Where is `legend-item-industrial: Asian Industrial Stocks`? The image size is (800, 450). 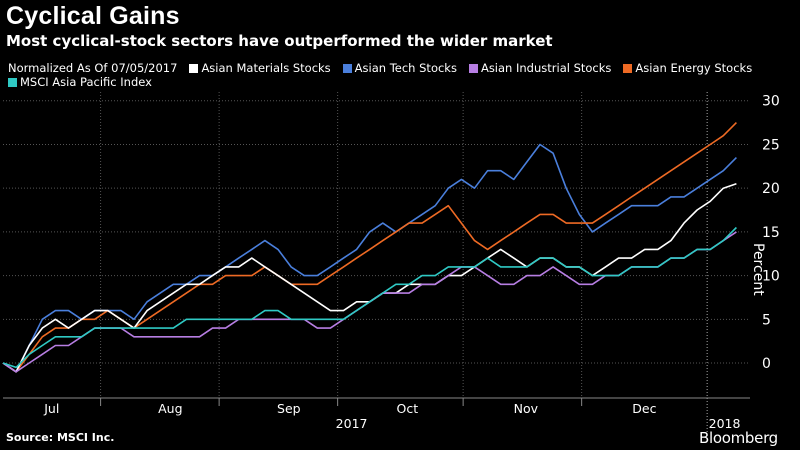 legend-item-industrial: Asian Industrial Stocks is located at coordinates (540, 68).